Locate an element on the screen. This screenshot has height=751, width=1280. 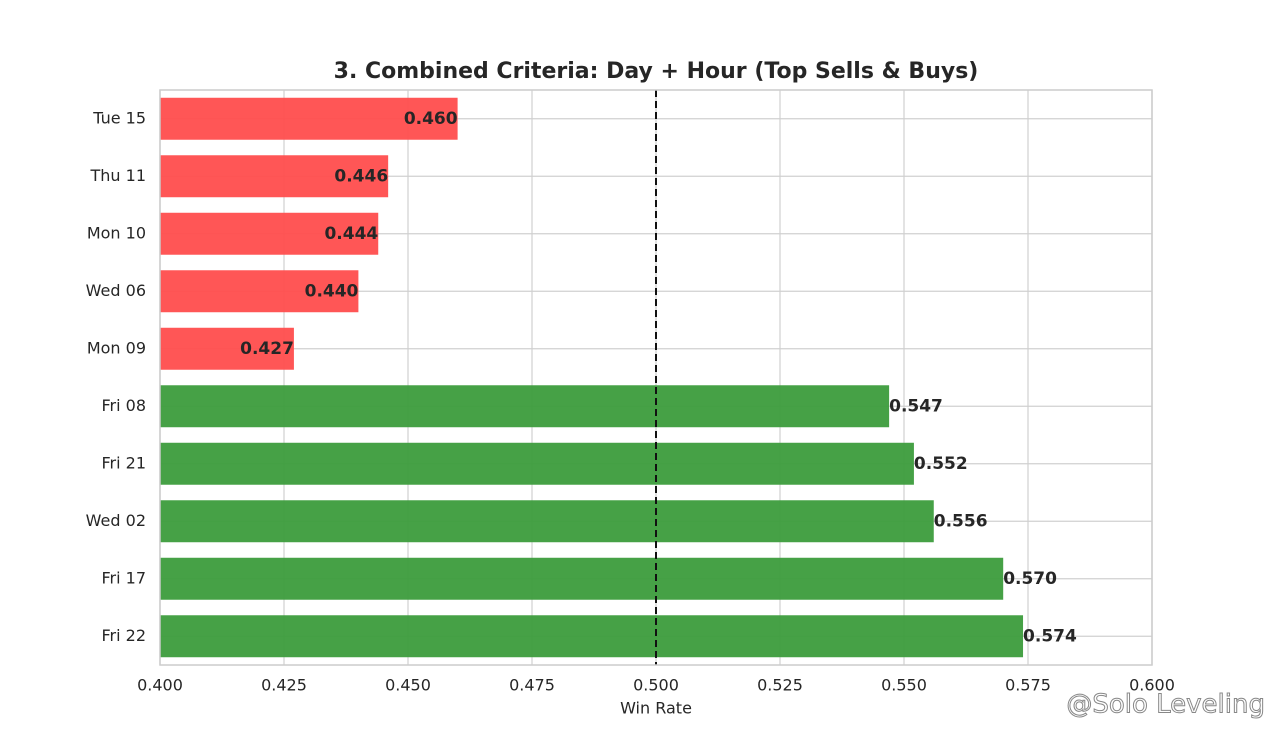
y-tick-label: Tue 15 is located at coordinates (119, 117).